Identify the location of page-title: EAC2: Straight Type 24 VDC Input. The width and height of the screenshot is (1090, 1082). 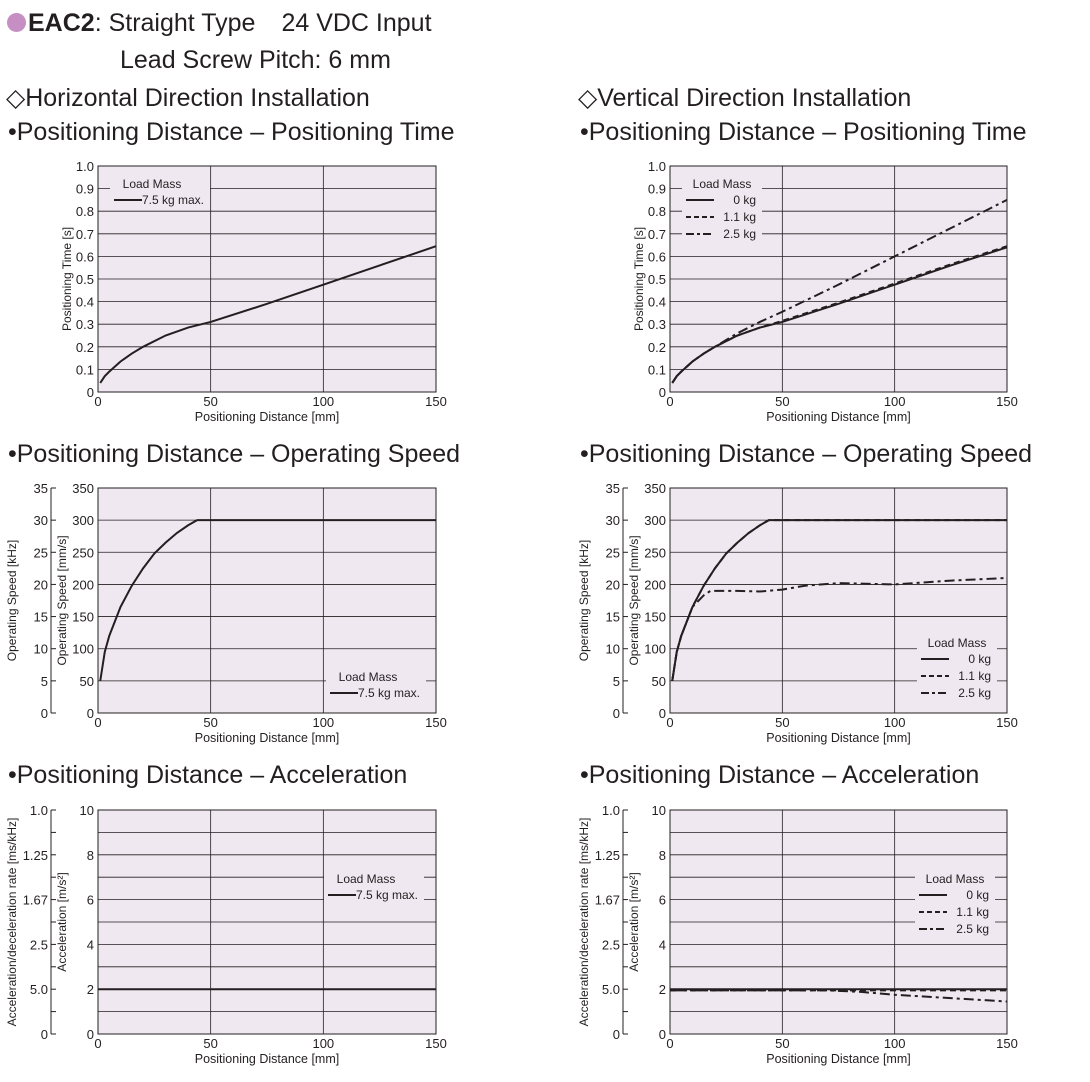
(219, 23).